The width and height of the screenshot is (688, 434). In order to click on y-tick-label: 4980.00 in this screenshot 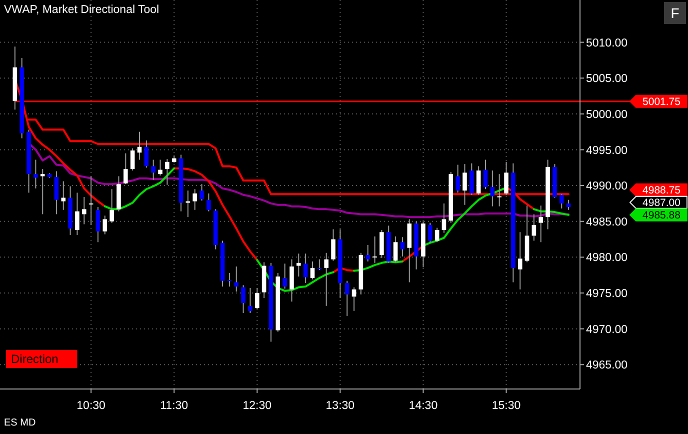, I will do `click(607, 258)`.